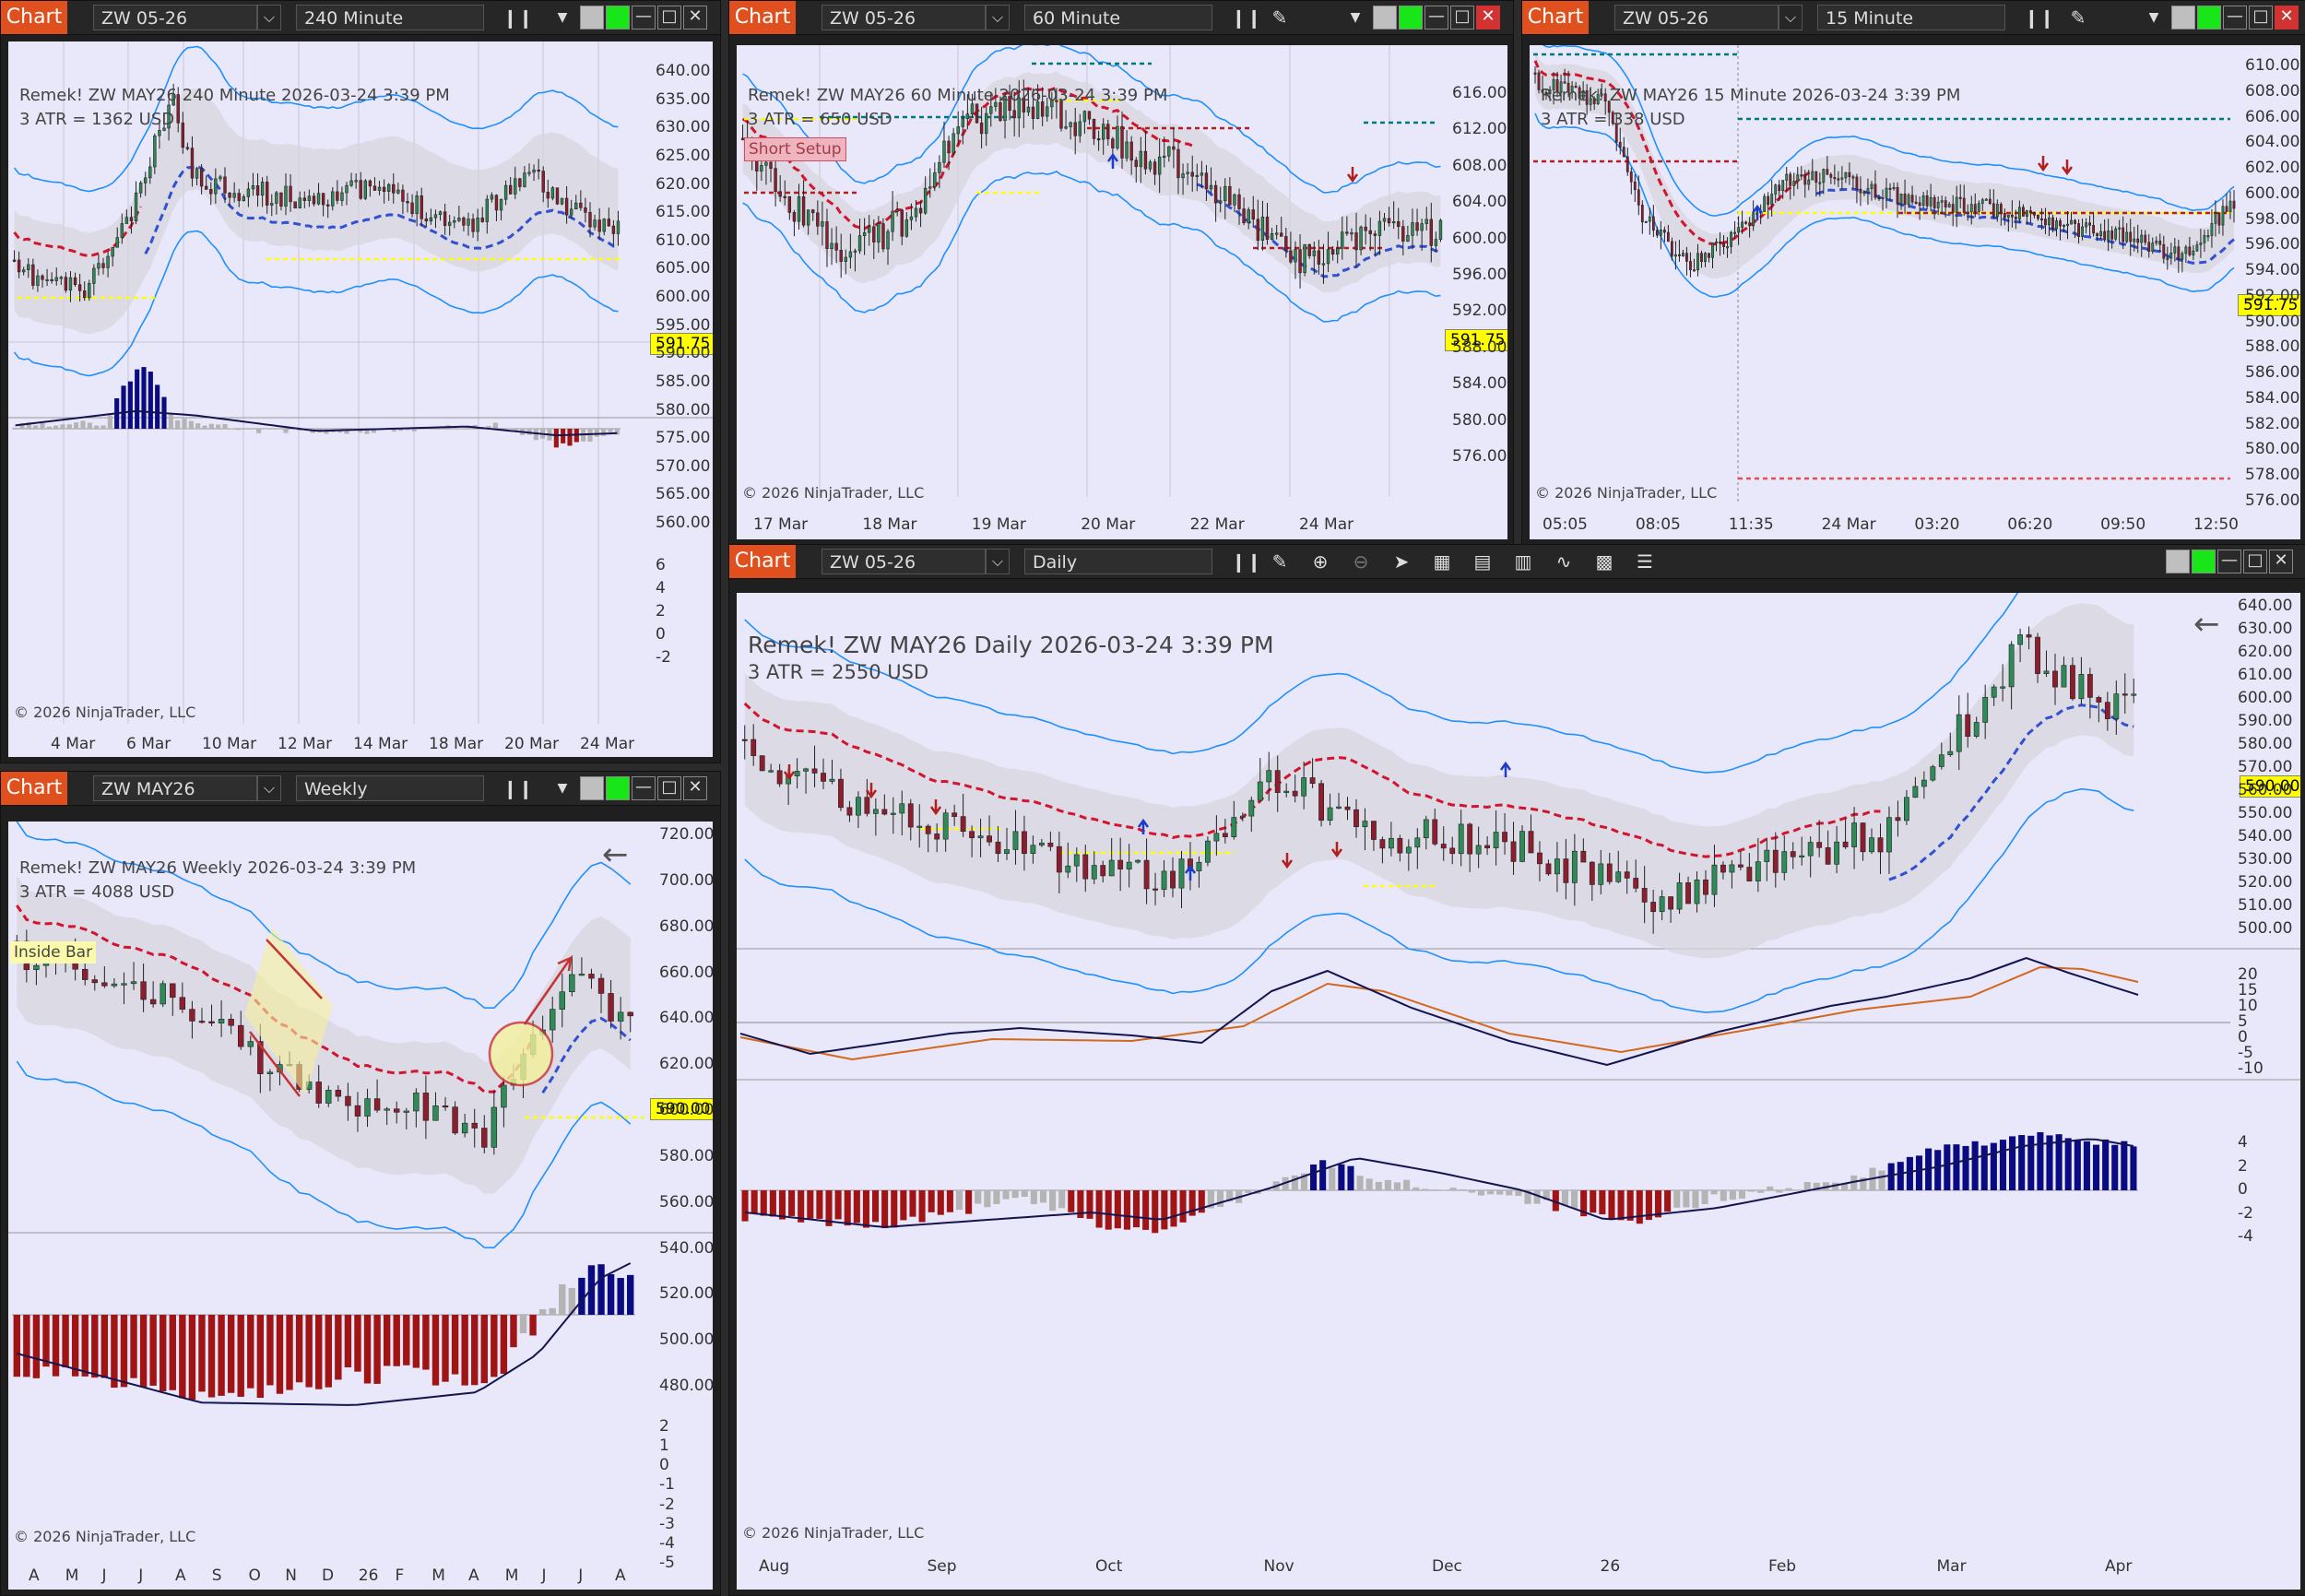 Image resolution: width=2305 pixels, height=1596 pixels. Describe the element at coordinates (1320, 561) in the screenshot. I see `zoom-in-icon: ⊕` at that location.